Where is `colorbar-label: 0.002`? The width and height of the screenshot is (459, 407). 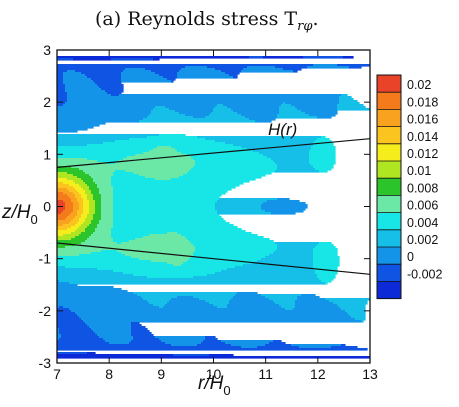 colorbar-label: 0.002 is located at coordinates (422, 240).